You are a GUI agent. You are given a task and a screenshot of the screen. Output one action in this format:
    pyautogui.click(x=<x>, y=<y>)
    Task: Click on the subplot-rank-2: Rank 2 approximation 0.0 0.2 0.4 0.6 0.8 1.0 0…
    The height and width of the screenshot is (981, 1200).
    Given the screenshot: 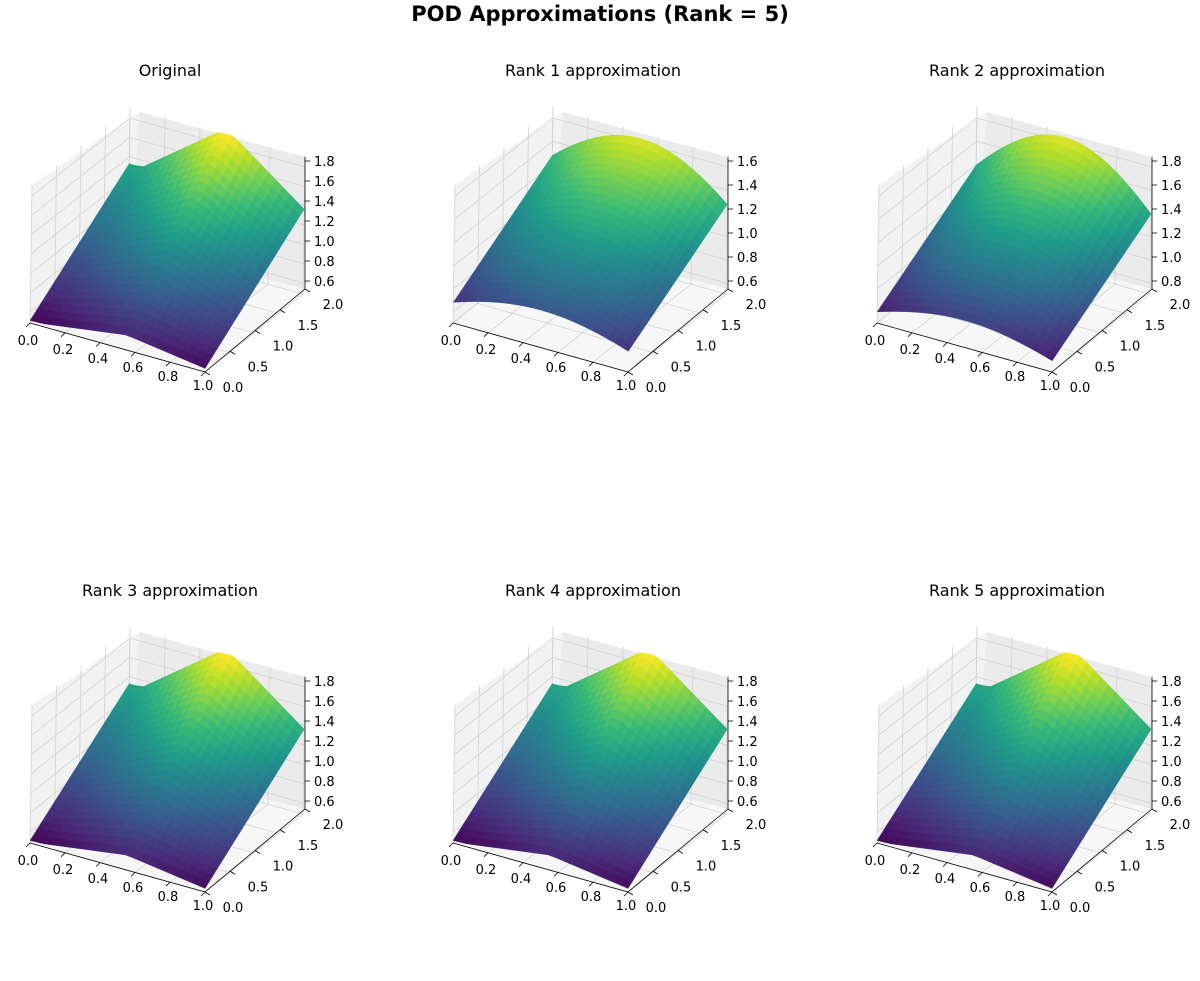 What is the action you would take?
    pyautogui.click(x=1023, y=210)
    